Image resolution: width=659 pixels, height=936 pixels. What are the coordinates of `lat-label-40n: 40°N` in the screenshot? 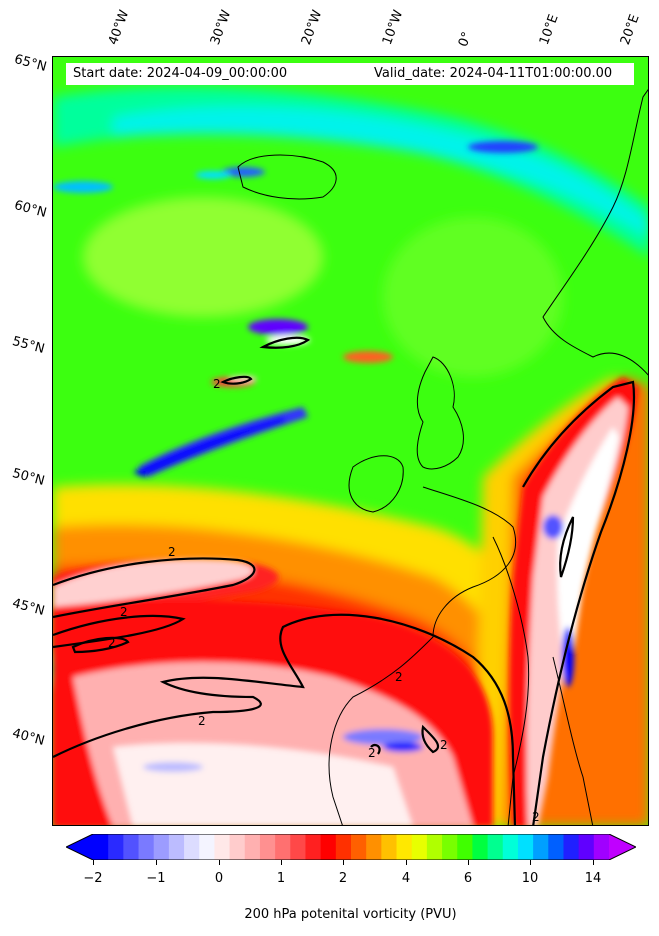 It's located at (28, 737).